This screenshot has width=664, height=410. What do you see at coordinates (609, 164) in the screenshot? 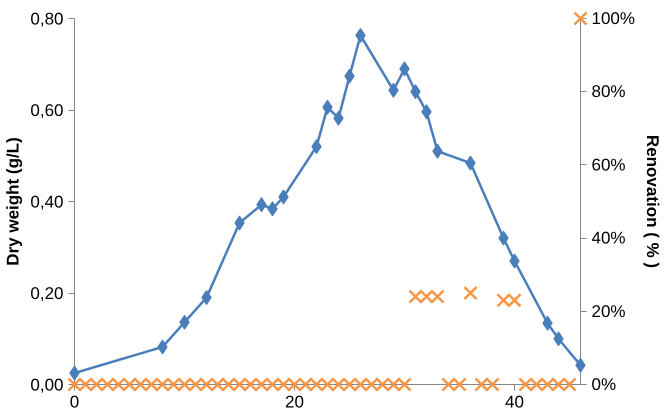
I see `y2-tick-label: 60%` at bounding box center [609, 164].